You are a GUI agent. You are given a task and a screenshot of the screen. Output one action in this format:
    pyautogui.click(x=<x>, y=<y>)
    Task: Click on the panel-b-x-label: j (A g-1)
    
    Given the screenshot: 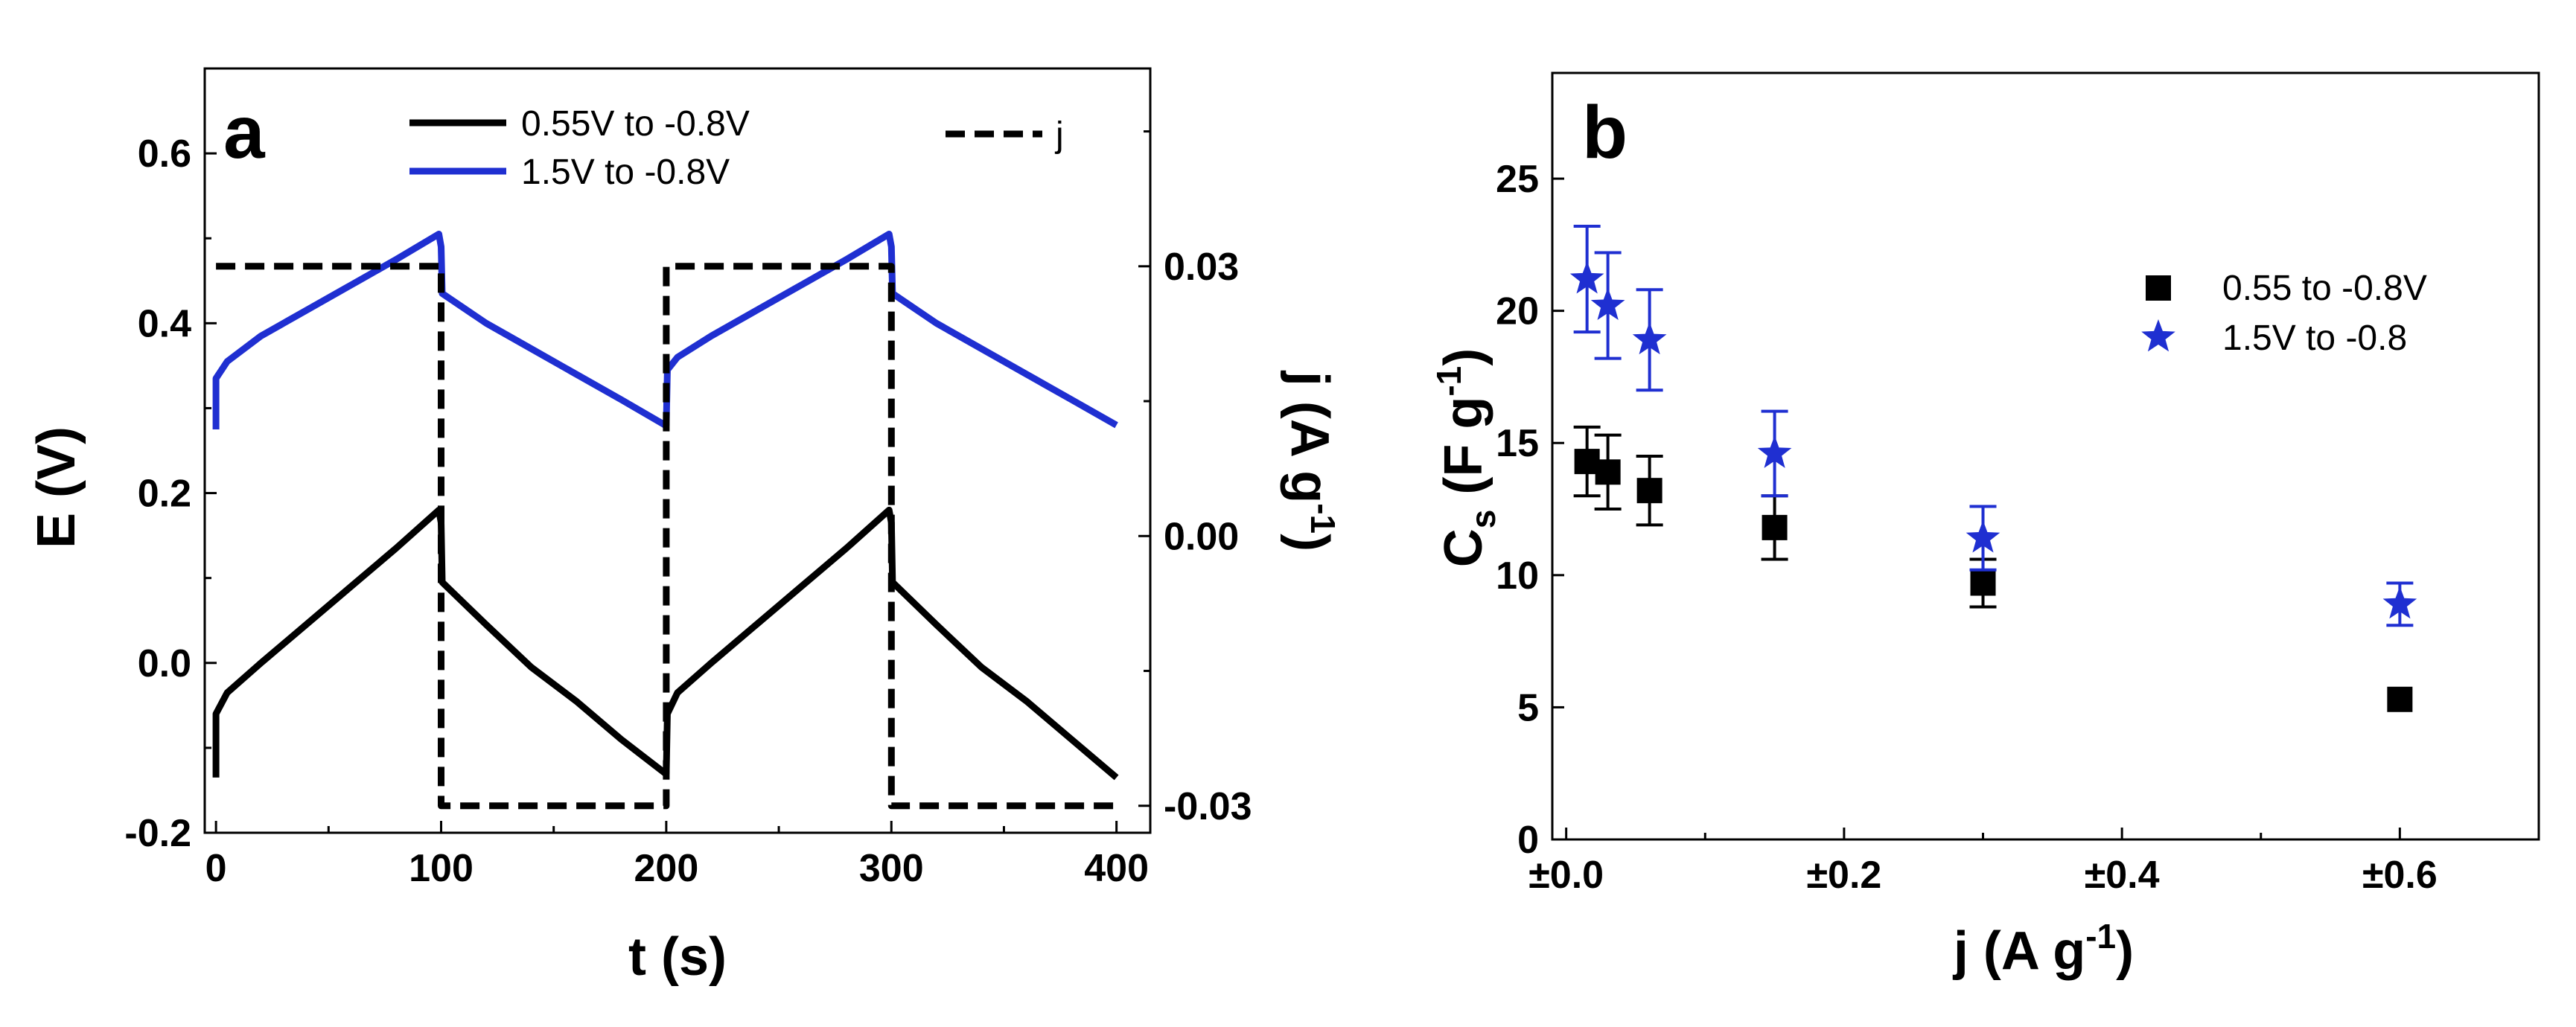 What is the action you would take?
    pyautogui.click(x=2043, y=949)
    